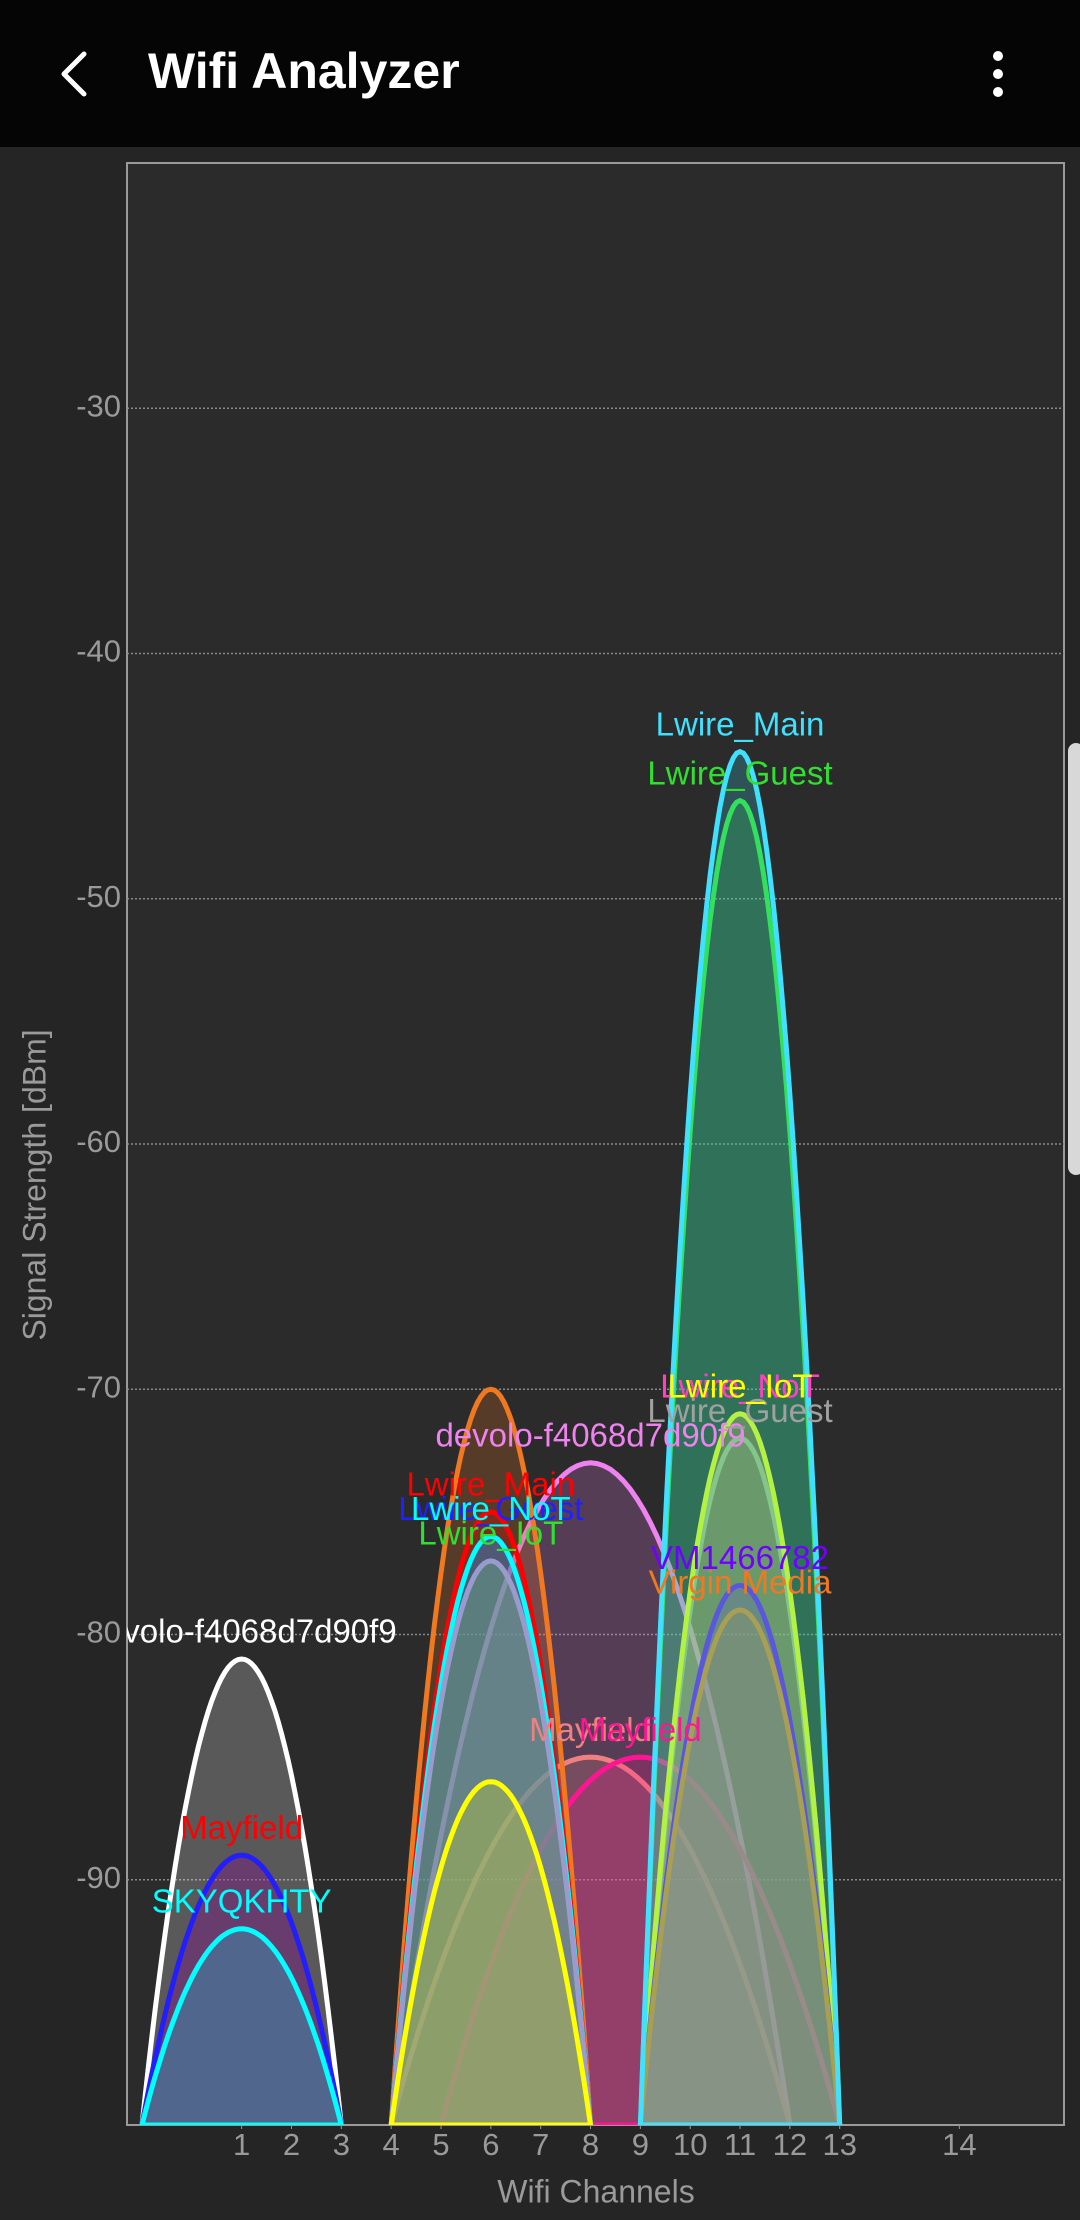  I want to click on x-tick-label: 2, so click(291, 2144).